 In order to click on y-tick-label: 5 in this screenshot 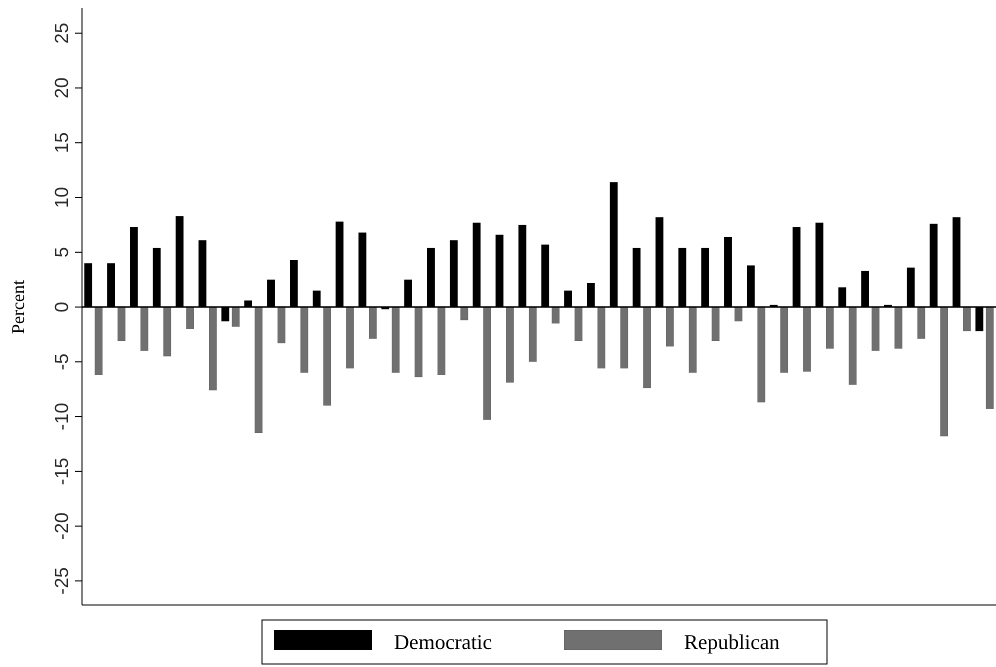, I will do `click(62, 252)`.